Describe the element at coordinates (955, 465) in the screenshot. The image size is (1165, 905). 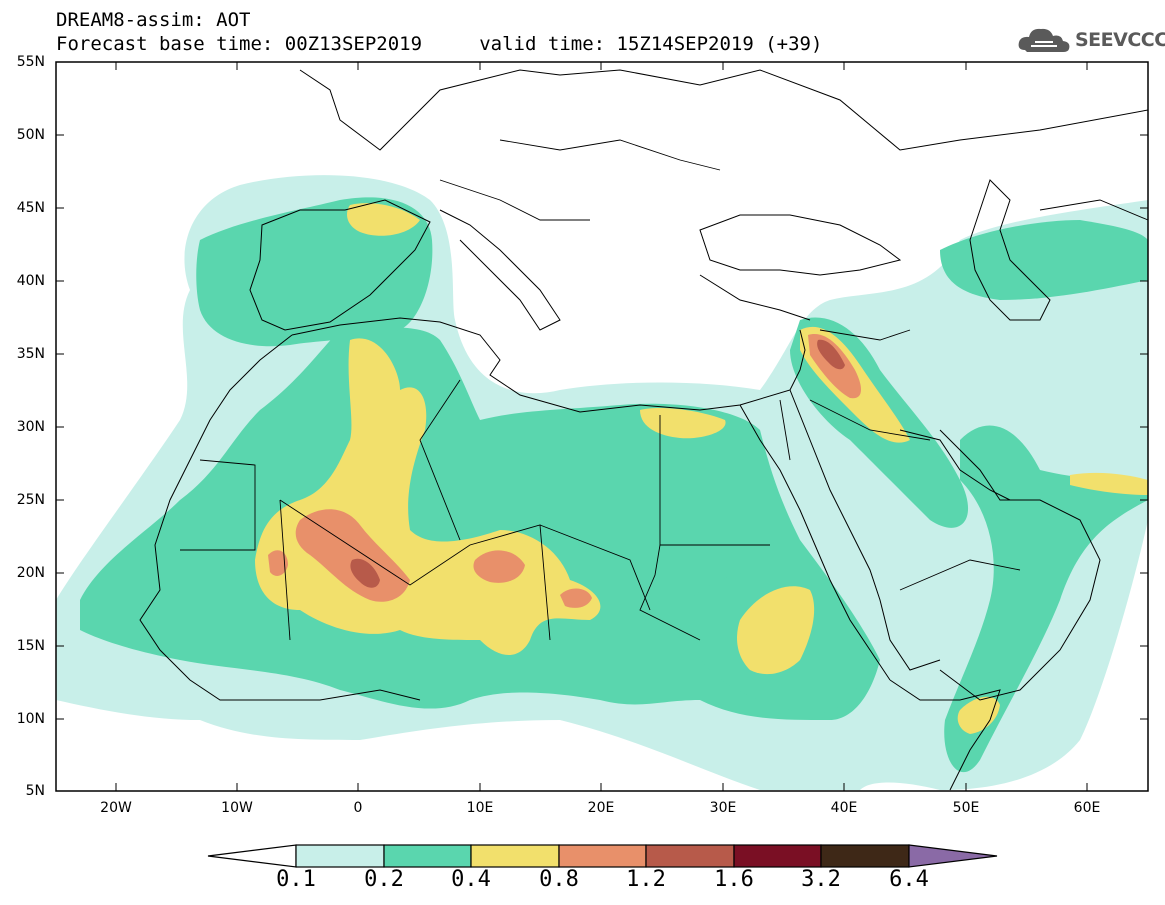
I see `coastline-persian-gulf` at that location.